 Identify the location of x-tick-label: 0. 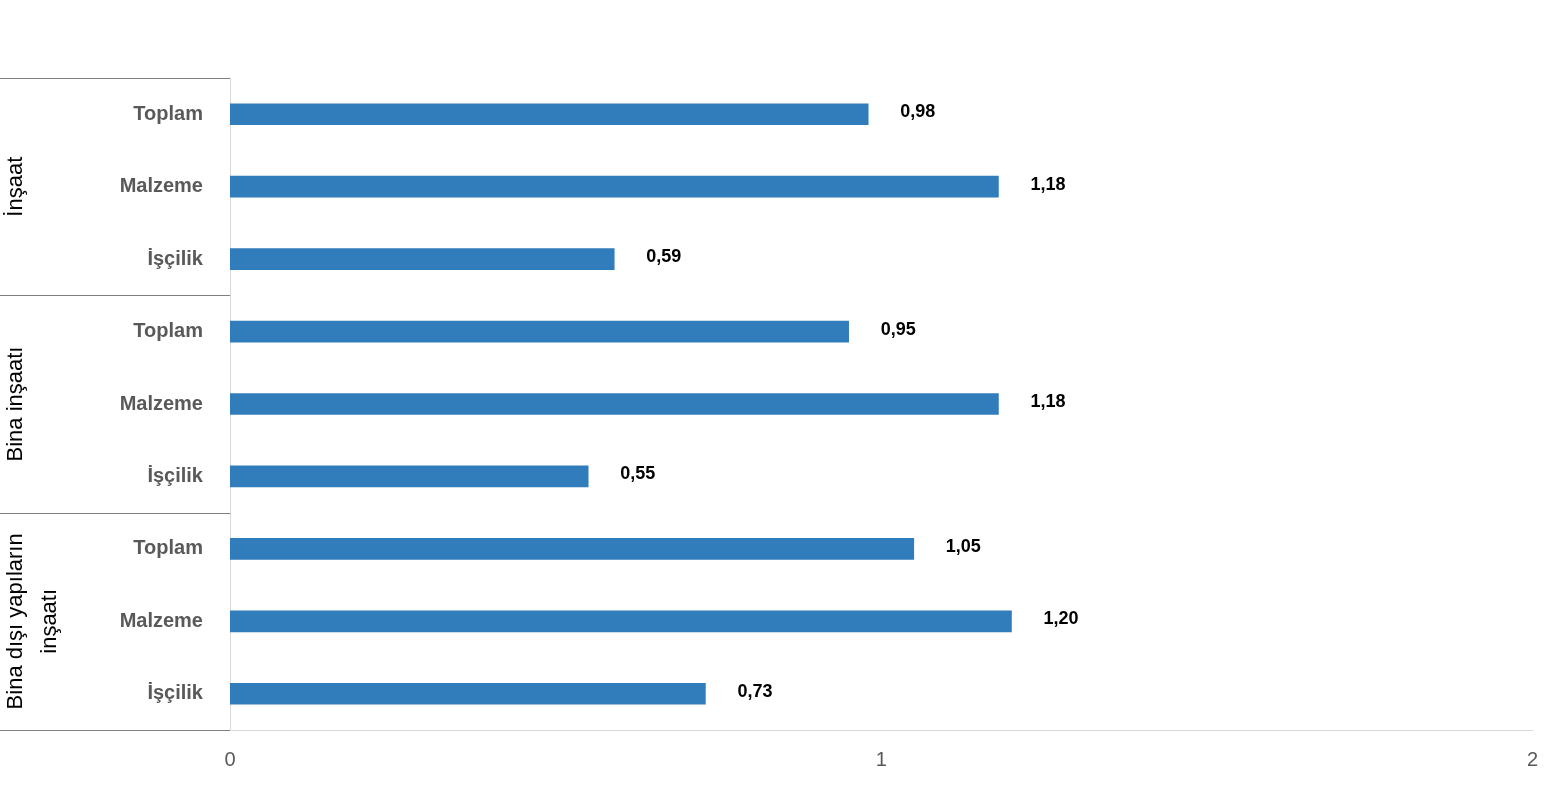
(230, 758).